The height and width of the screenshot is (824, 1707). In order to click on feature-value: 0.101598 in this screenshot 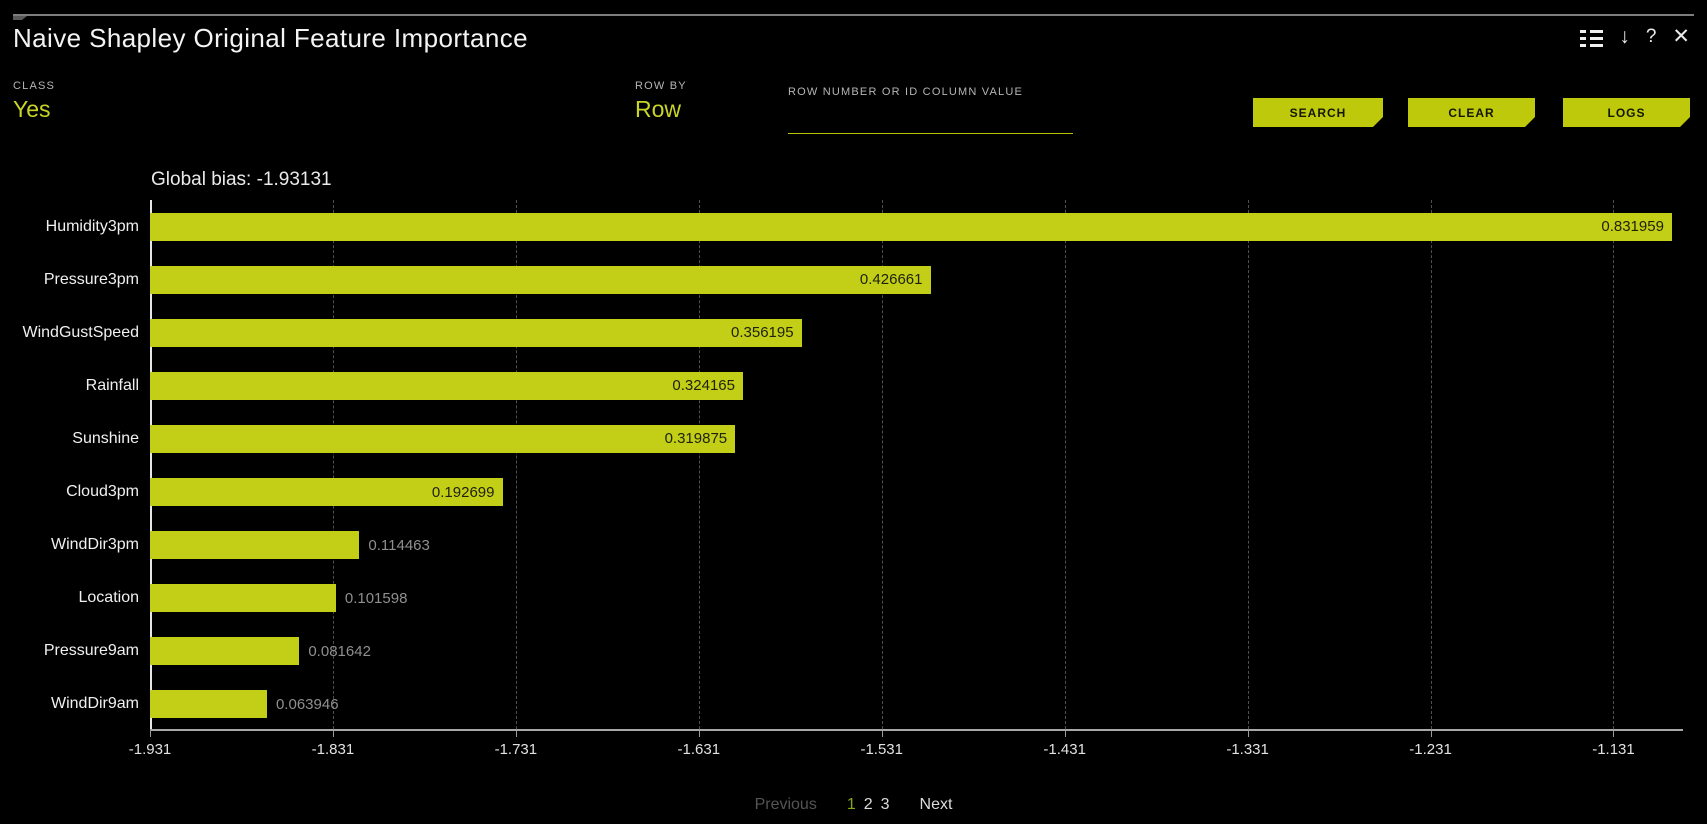, I will do `click(376, 598)`.